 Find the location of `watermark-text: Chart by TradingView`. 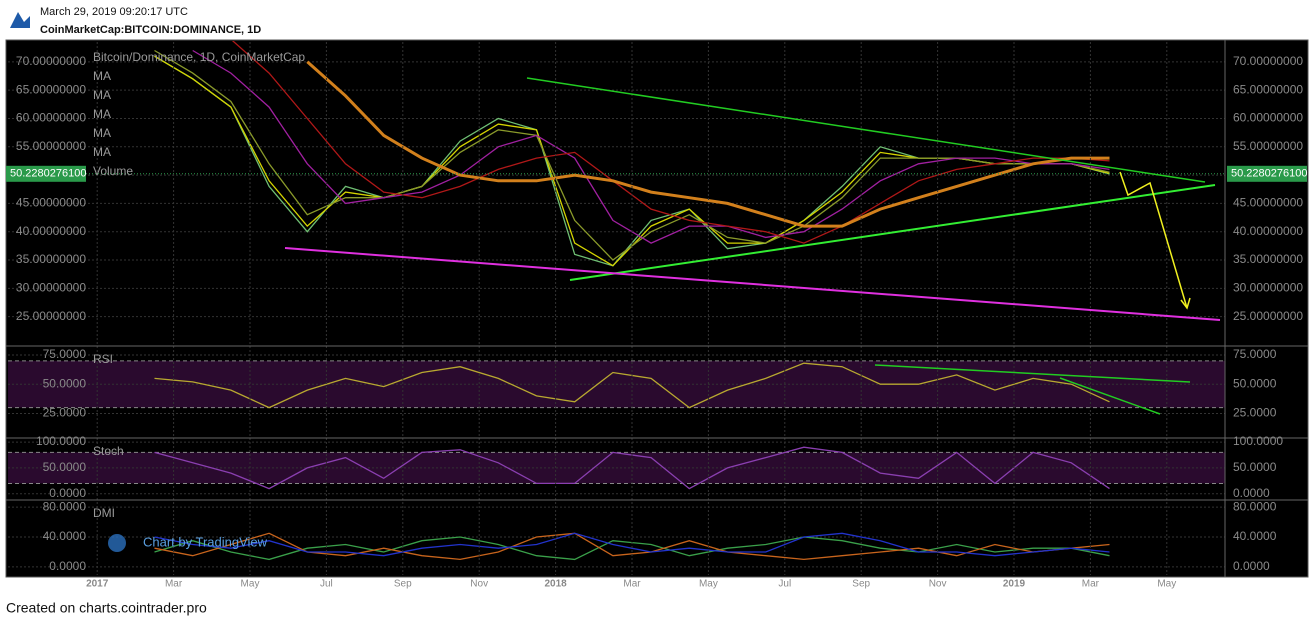

watermark-text: Chart by TradingView is located at coordinates (205, 541).